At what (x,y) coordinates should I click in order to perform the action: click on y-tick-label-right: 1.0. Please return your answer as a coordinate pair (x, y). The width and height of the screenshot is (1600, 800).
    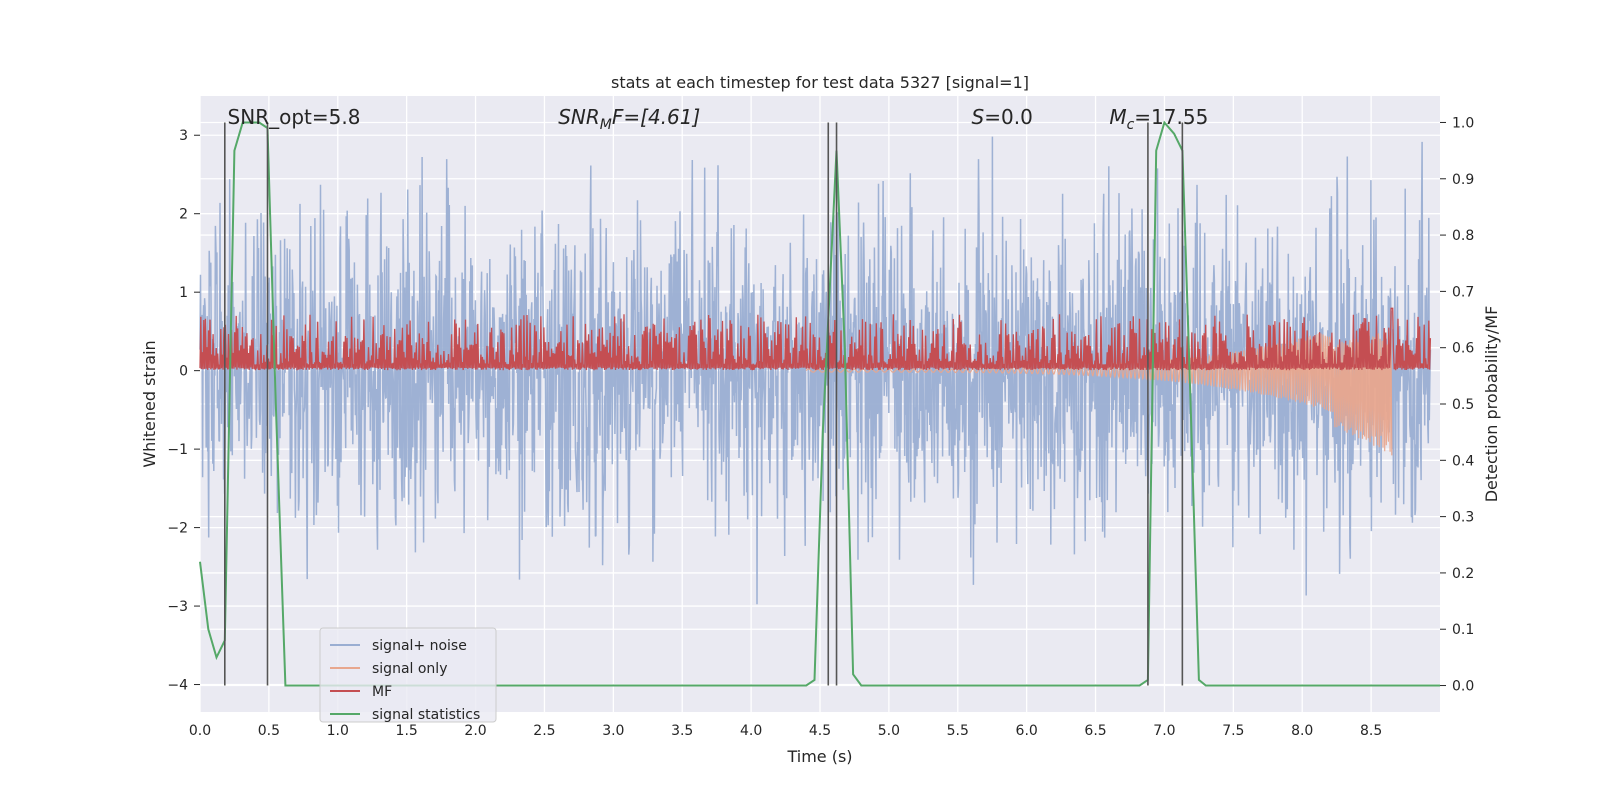
    Looking at the image, I should click on (1463, 123).